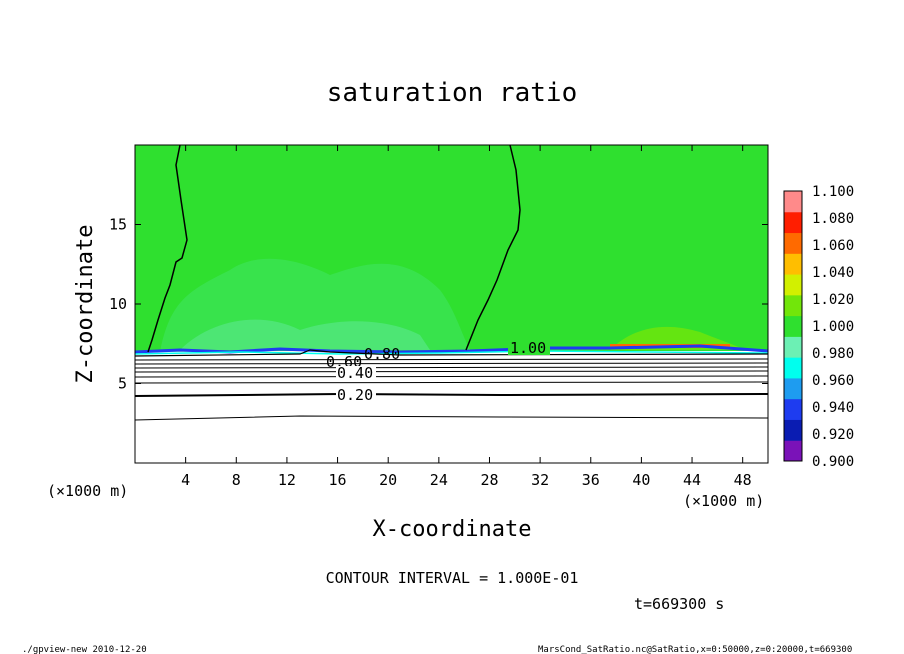 The width and height of the screenshot is (904, 654). I want to click on contour-label-0.20: 0.20, so click(355, 395).